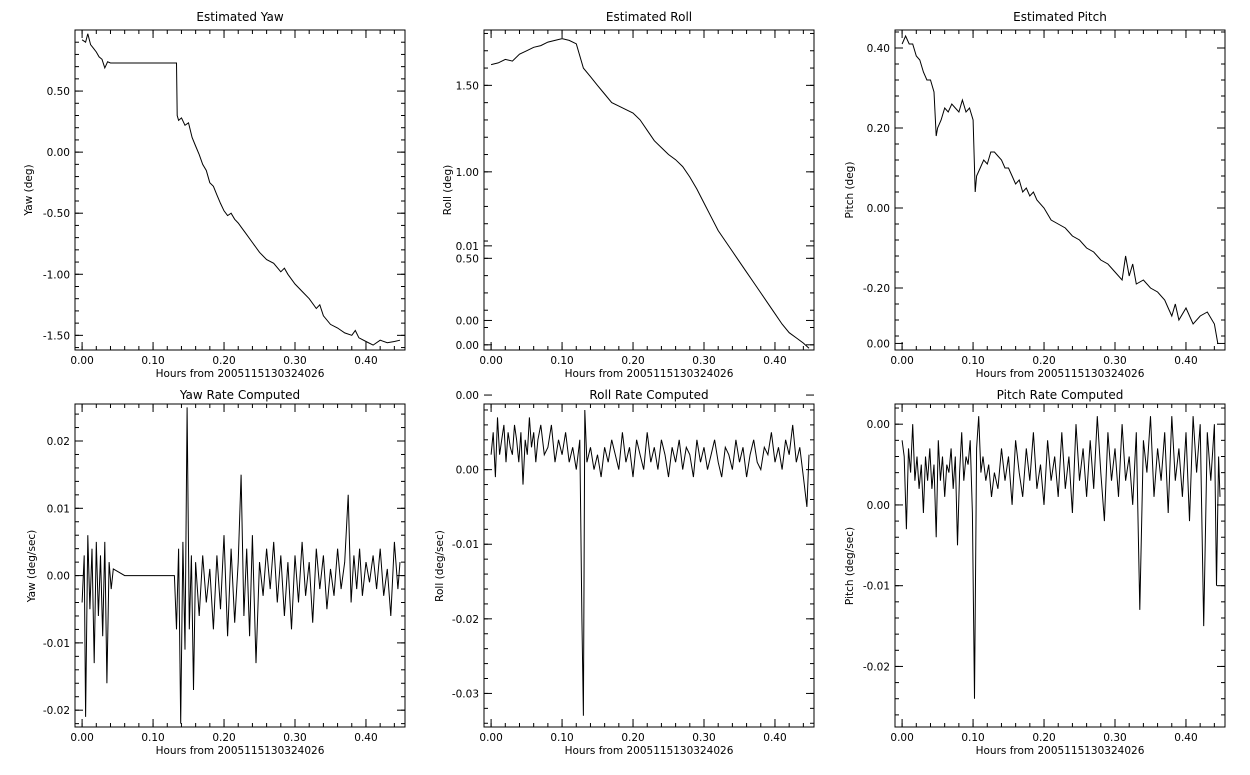  Describe the element at coordinates (850, 190) in the screenshot. I see `y-axis-label: Pitch (deg)` at that location.